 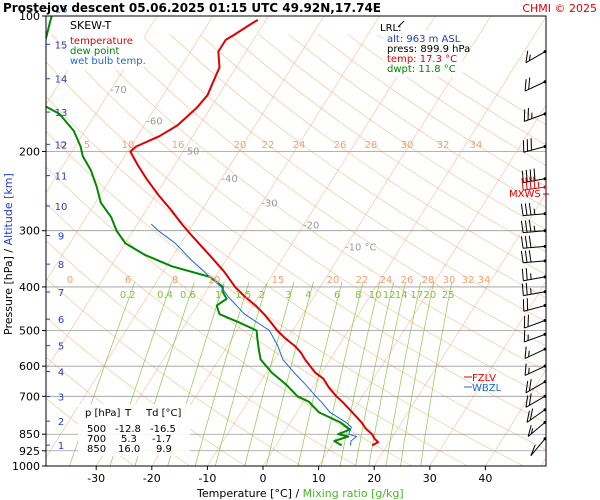 I want to click on y-tick-label: 1000, so click(x=26, y=466).